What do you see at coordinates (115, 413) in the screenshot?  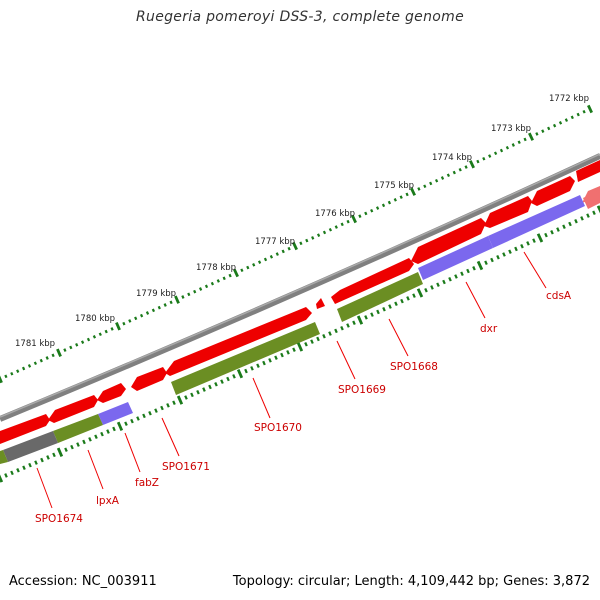 I see `category-block` at bounding box center [115, 413].